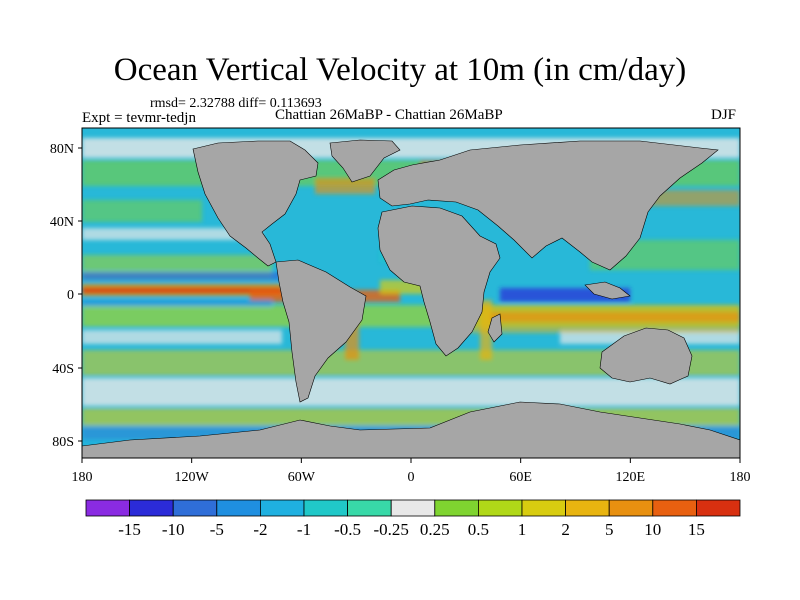  I want to click on indonesia-islands, so click(607, 290).